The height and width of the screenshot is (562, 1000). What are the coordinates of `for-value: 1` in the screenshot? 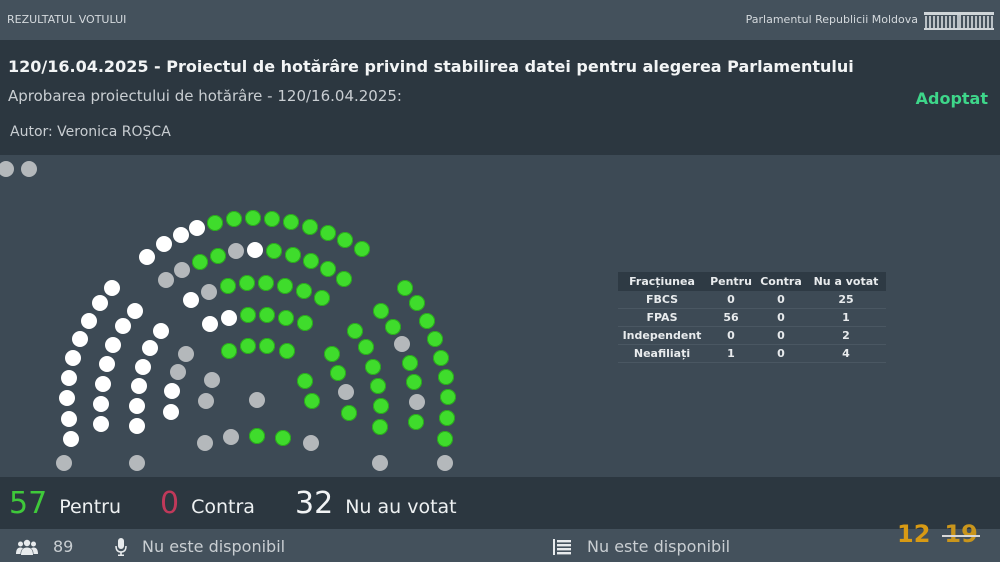 It's located at (731, 353).